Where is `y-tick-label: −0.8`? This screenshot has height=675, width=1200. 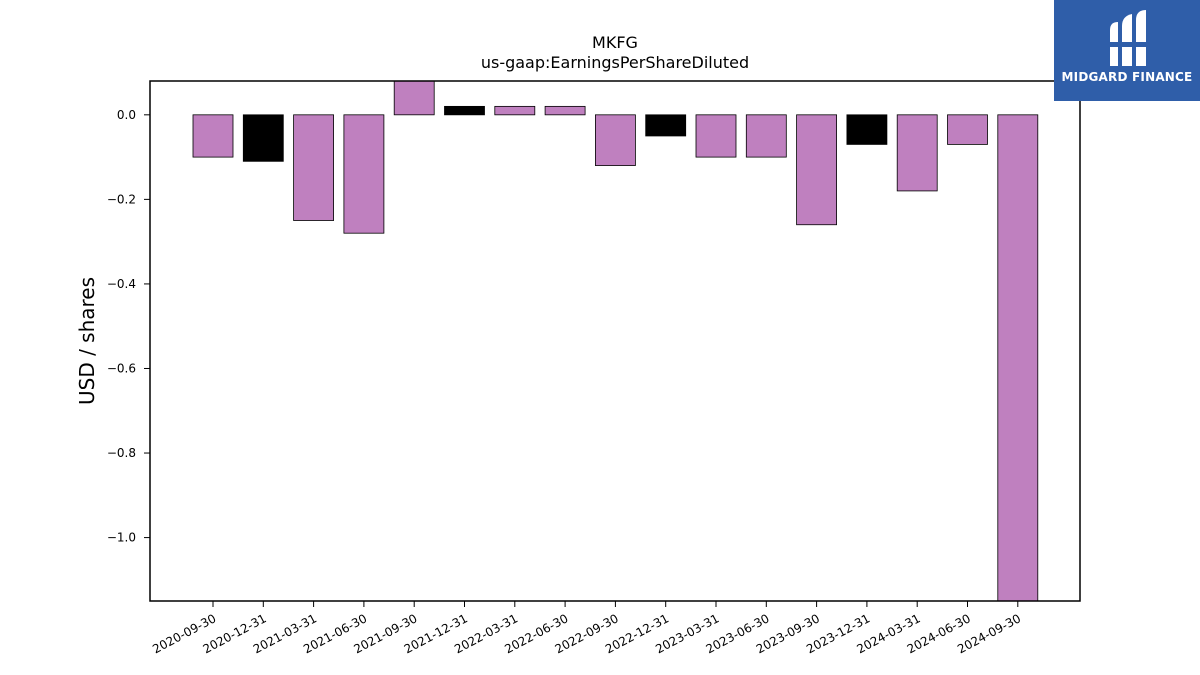
y-tick-label: −0.8 is located at coordinates (121, 453).